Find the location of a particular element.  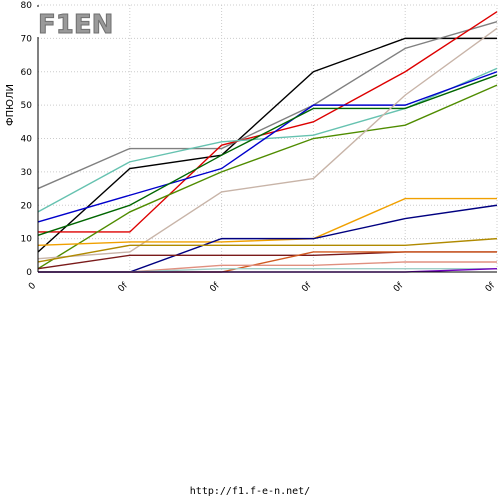

y-tick-labels: 0 10 20 30 40 50 60 70 80 is located at coordinates (27, 139).